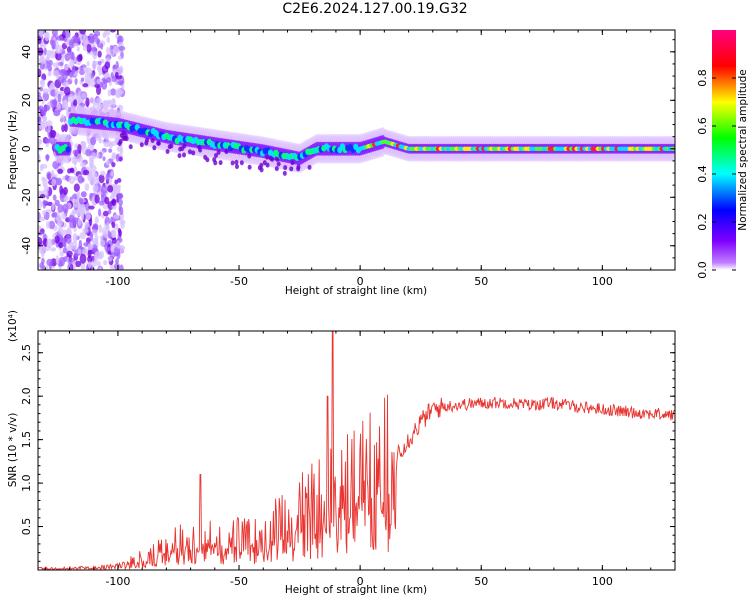 The height and width of the screenshot is (600, 750). Describe the element at coordinates (702, 126) in the screenshot. I see `colorbar-tick-label: 0.6` at that location.